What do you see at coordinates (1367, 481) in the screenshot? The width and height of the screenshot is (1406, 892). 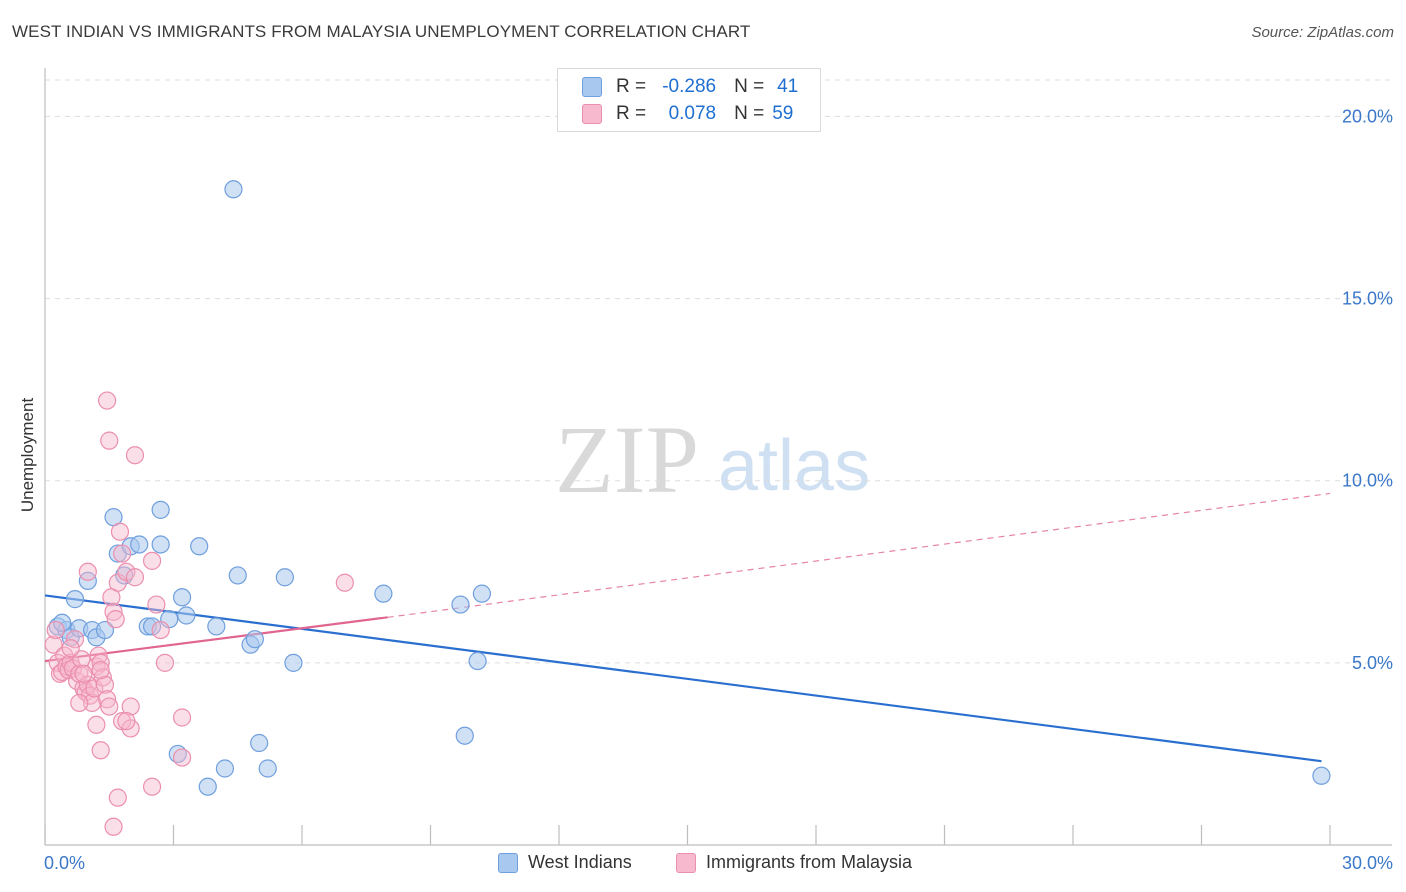 I see `y-tick-label: 10.0%` at bounding box center [1367, 481].